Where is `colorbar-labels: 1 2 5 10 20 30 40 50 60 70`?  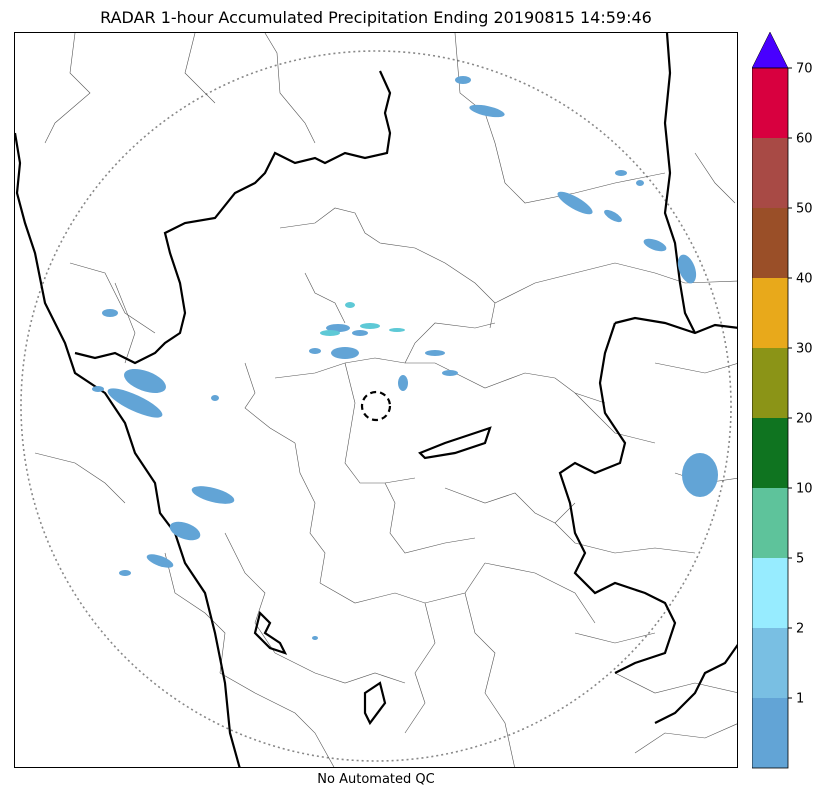
colorbar-labels: 1 2 5 10 20 30 40 50 60 70 is located at coordinates (800, 384).